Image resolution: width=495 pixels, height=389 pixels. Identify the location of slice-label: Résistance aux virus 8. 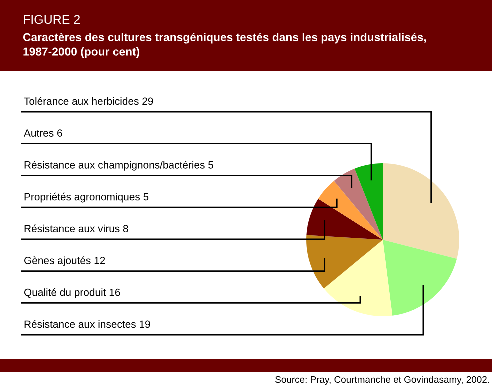
(76, 228).